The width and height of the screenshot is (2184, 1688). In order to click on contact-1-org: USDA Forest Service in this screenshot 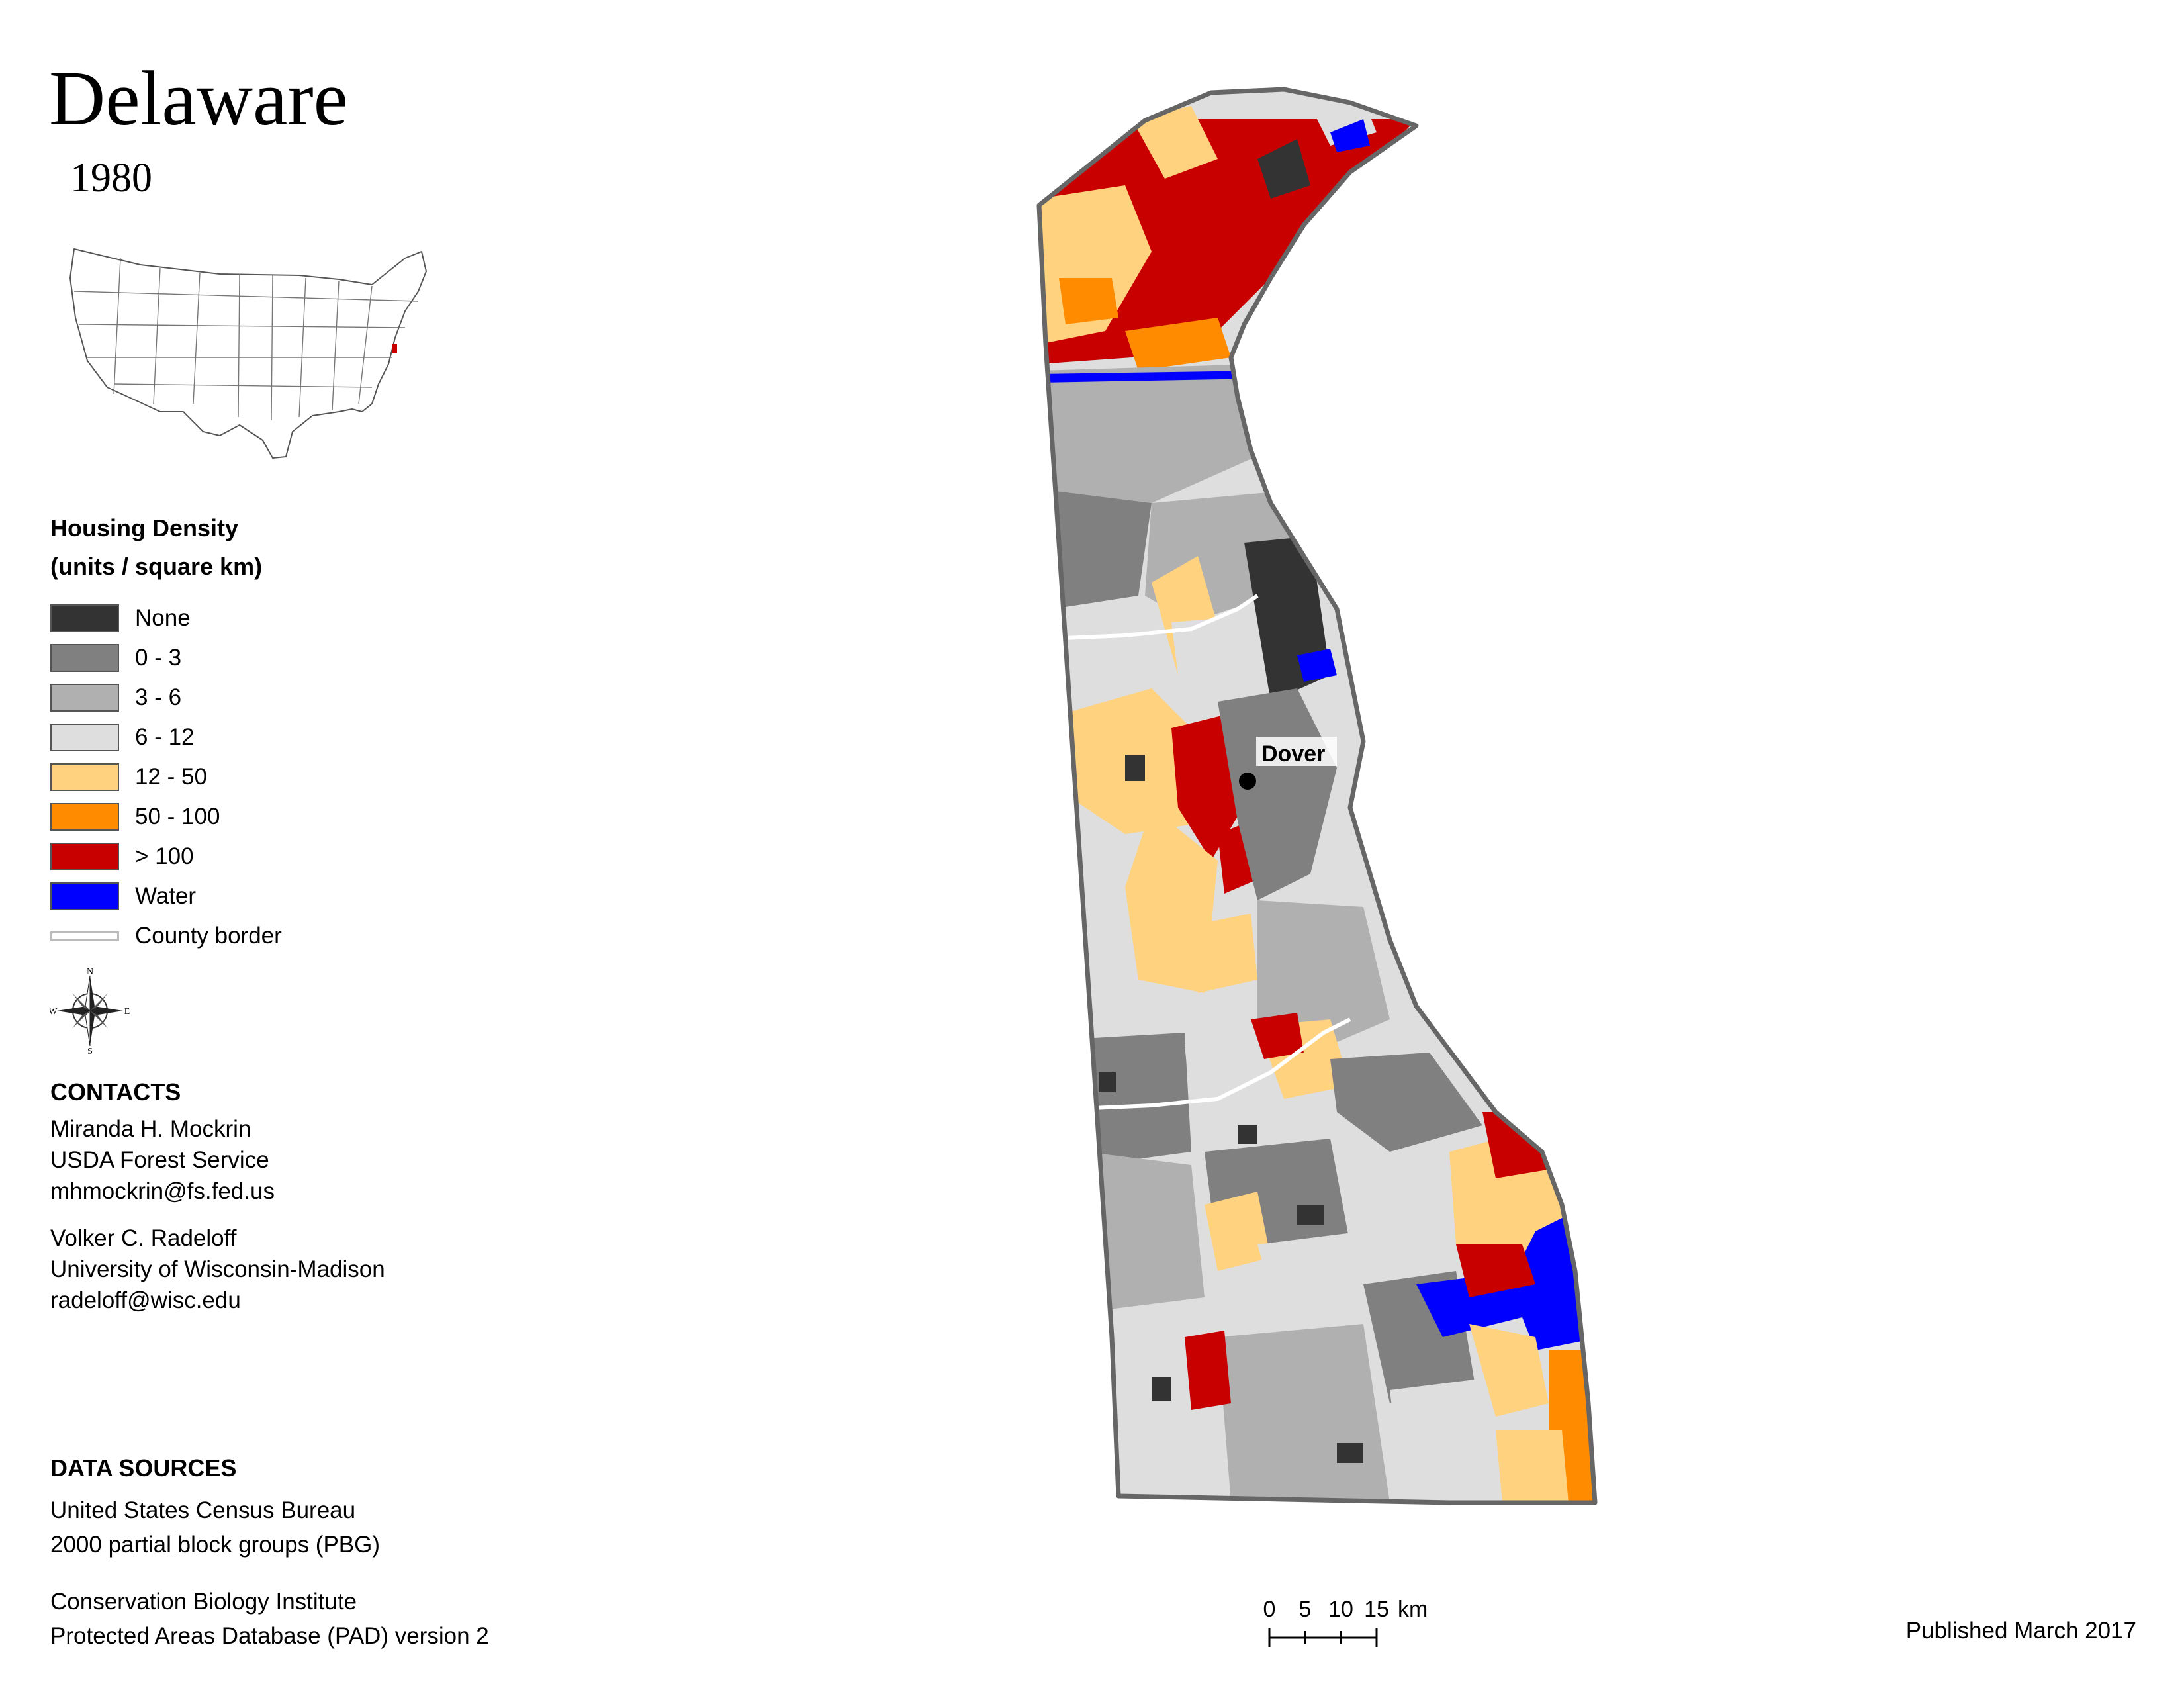, I will do `click(159, 1160)`.